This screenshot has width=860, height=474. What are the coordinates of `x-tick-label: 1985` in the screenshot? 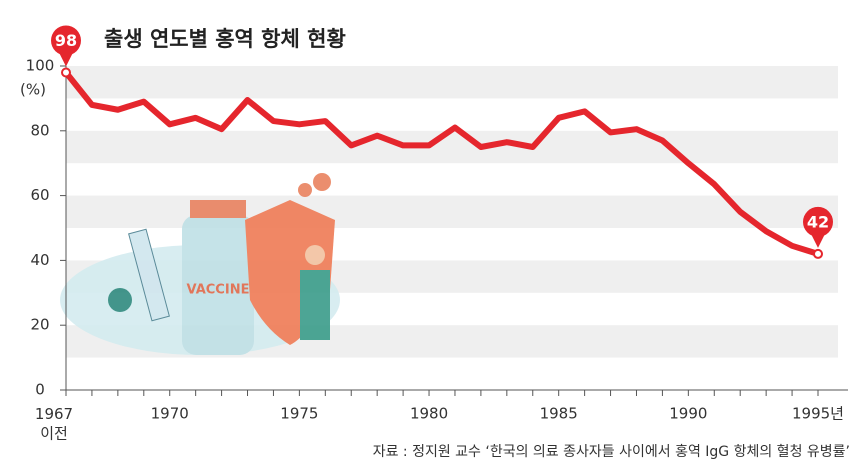 It's located at (559, 414).